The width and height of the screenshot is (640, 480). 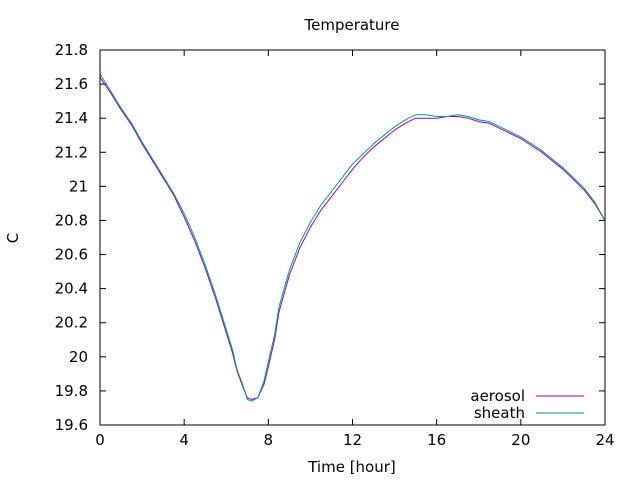 I want to click on x-tick-label: 0, so click(x=100, y=440).